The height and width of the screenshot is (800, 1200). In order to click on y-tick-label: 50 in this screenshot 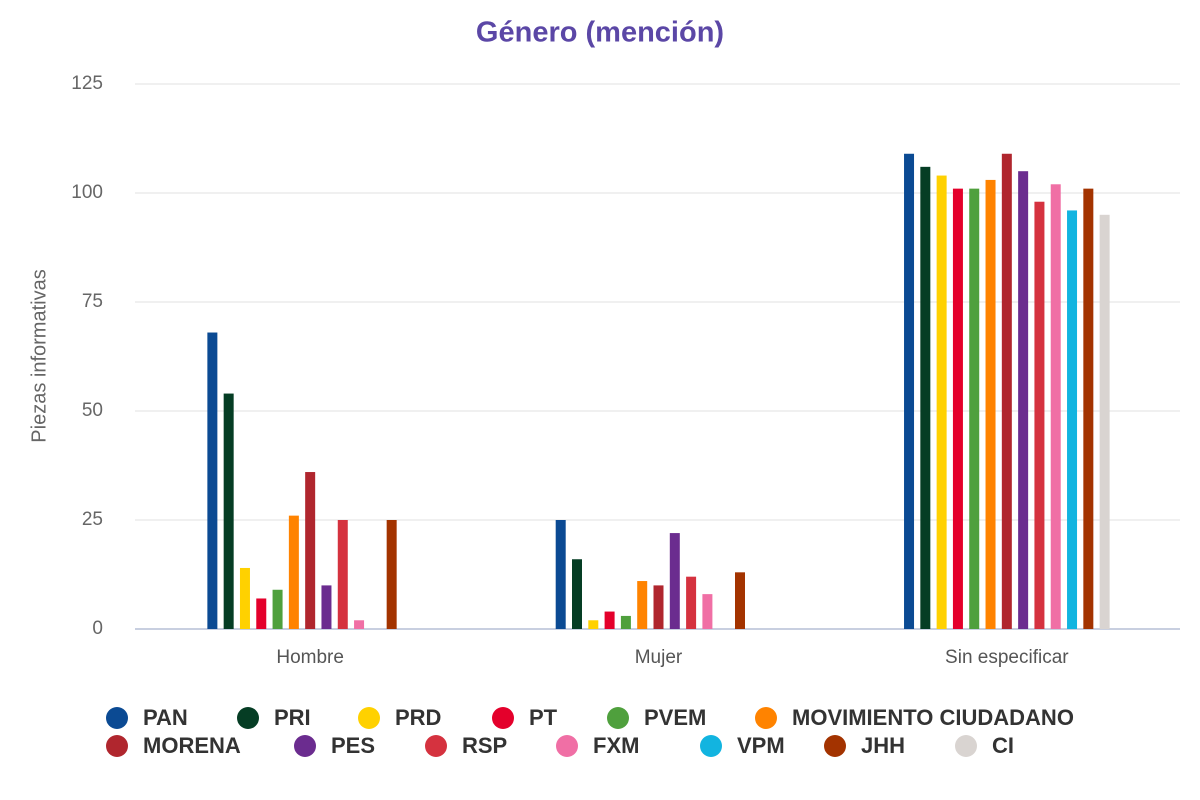, I will do `click(92, 410)`.